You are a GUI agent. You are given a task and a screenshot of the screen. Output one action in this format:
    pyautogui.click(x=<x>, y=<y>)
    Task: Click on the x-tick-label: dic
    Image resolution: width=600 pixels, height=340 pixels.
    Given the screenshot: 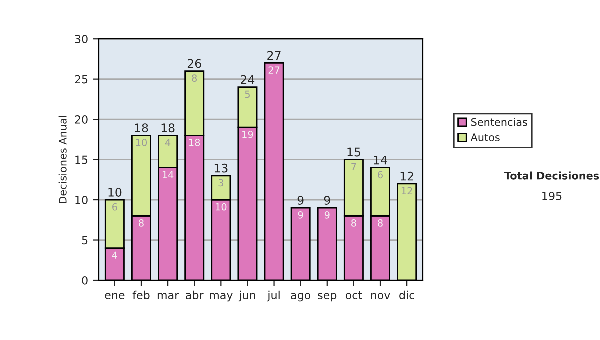 What is the action you would take?
    pyautogui.click(x=407, y=295)
    